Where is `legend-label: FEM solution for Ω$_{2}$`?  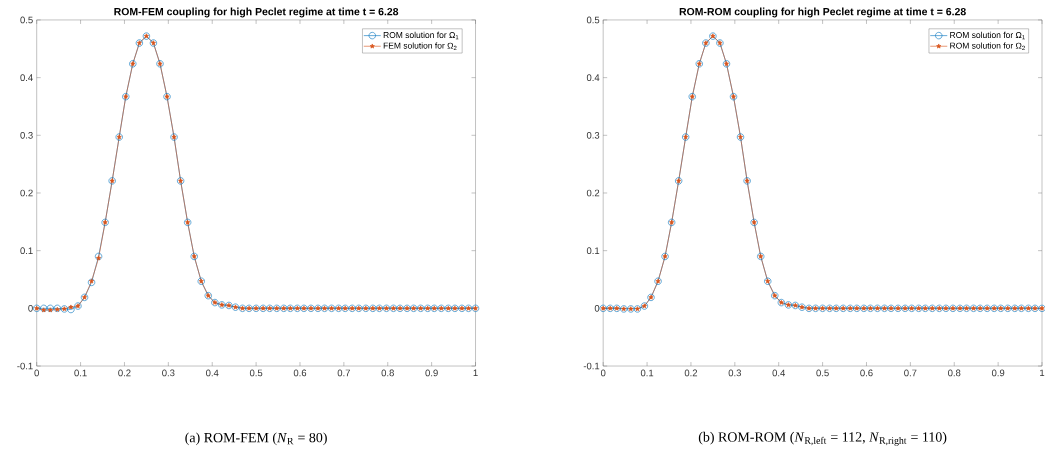
legend-label: FEM solution for Ω$_{2}$ is located at coordinates (420, 46).